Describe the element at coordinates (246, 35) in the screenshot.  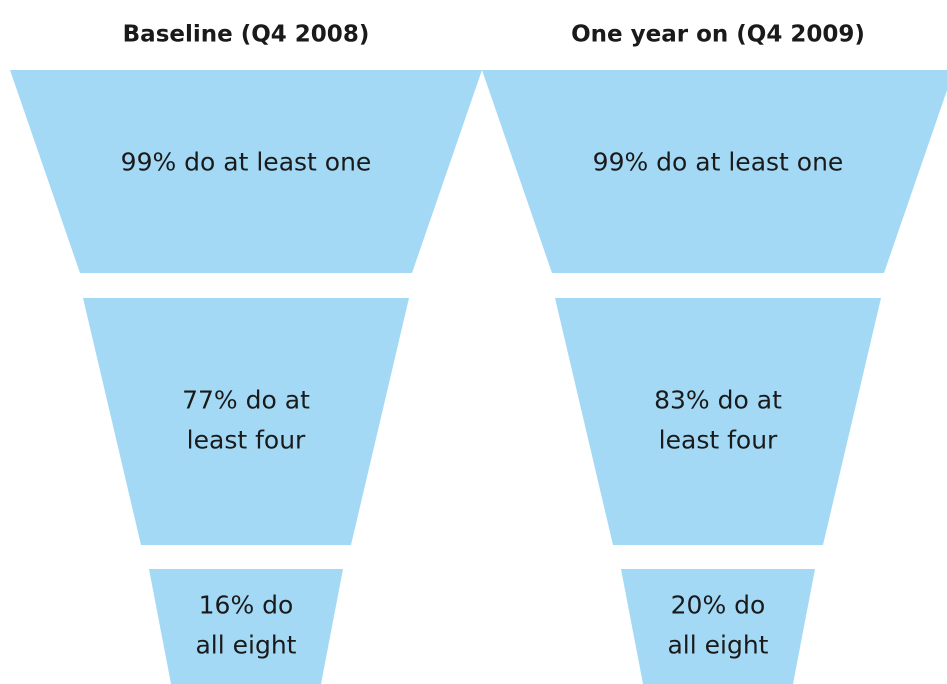
I see `funnel-title: Baseline (Q4 2008)` at that location.